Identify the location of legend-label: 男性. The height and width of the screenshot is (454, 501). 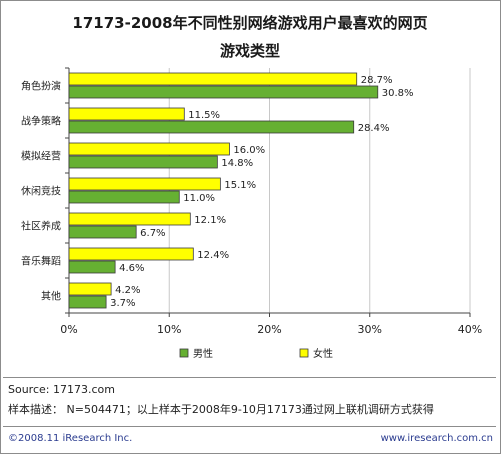
(203, 353).